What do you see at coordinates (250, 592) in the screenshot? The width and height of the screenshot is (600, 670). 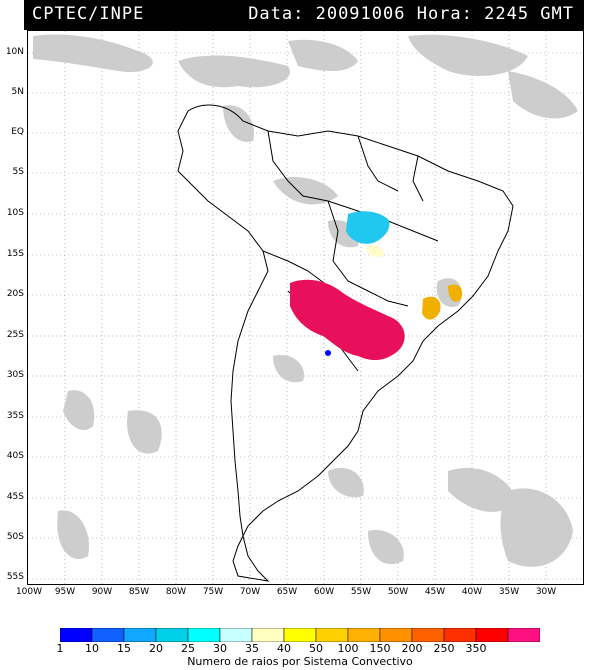 I see `lon-label: 70W` at bounding box center [250, 592].